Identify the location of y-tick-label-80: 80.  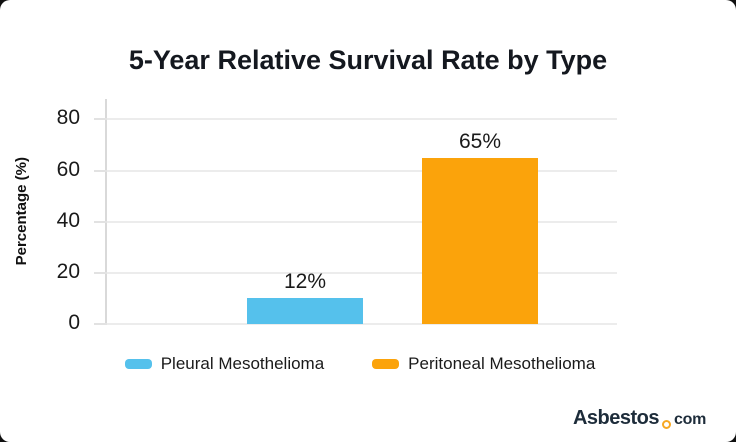
(68, 118).